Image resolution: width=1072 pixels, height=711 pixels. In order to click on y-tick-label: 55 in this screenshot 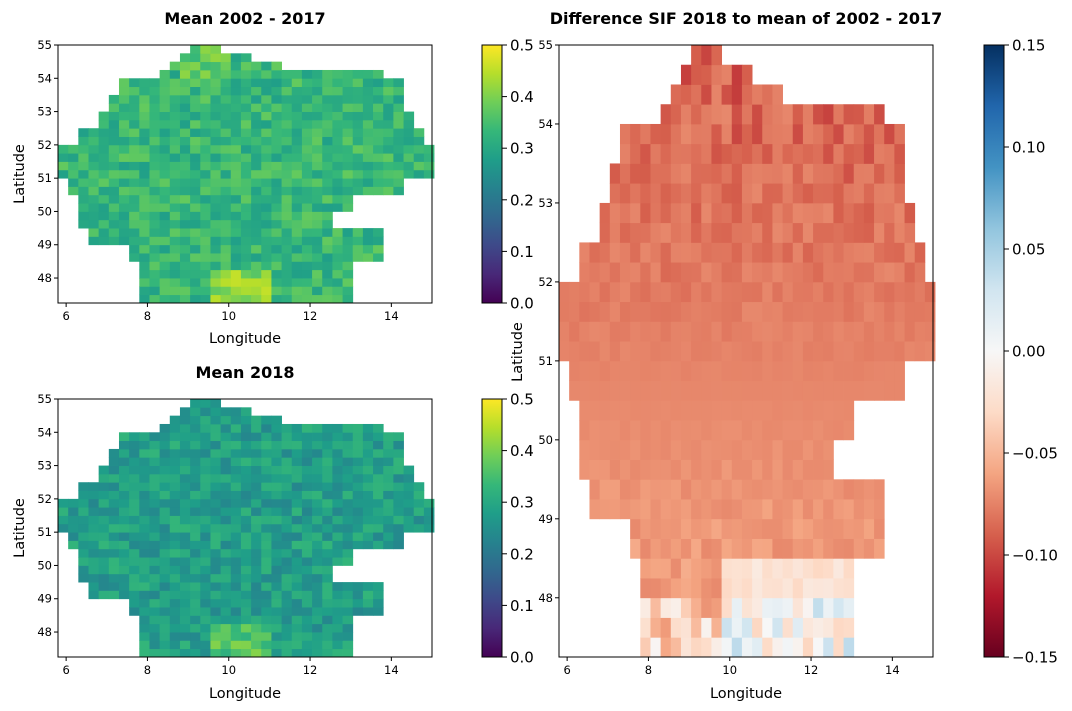, I will do `click(44, 45)`.